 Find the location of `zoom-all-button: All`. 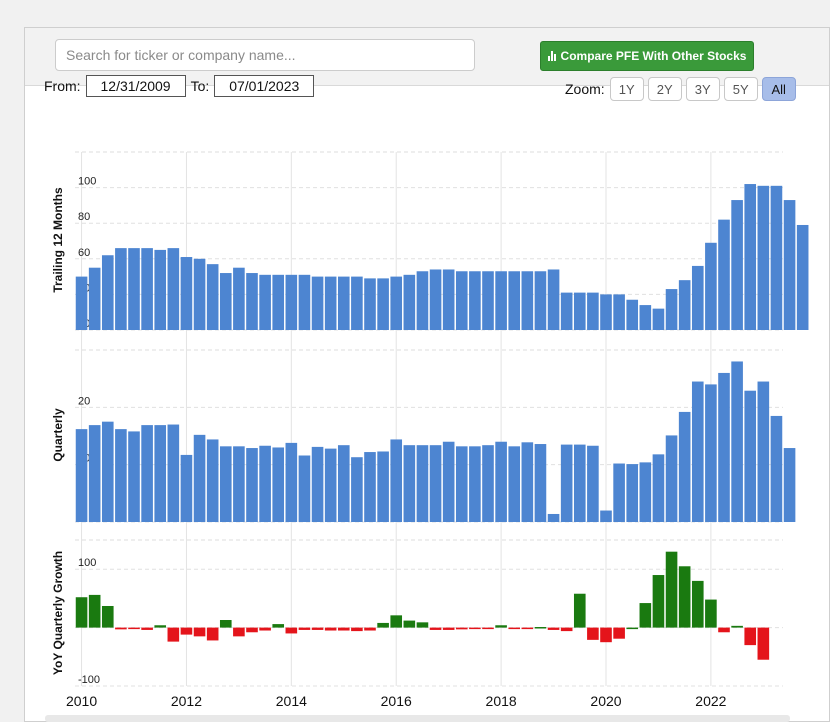

zoom-all-button: All is located at coordinates (778, 89).